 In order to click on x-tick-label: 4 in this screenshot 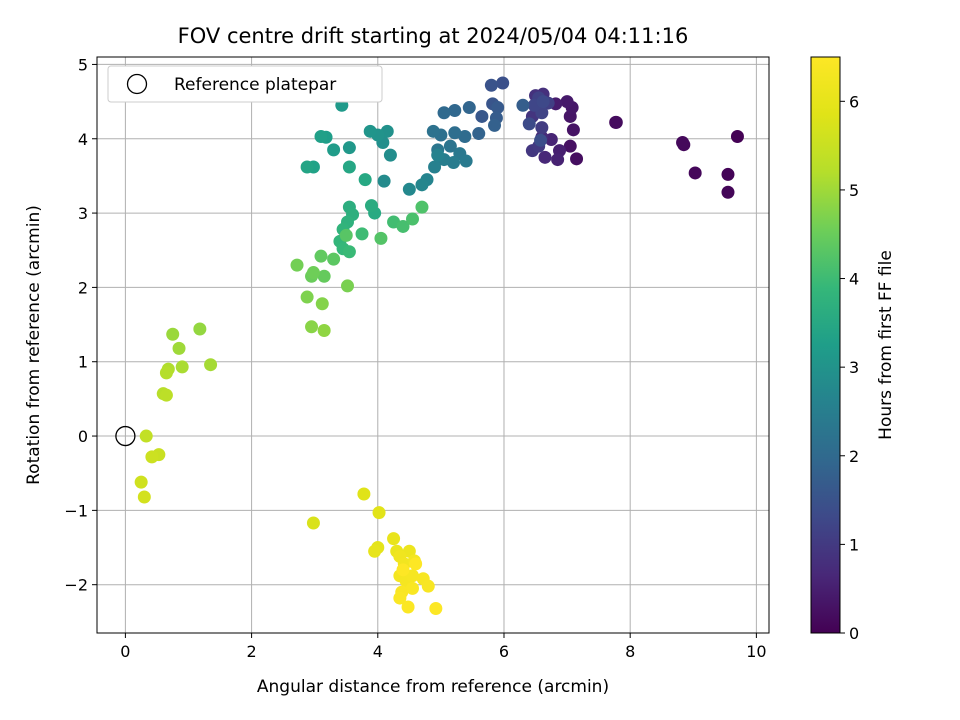, I will do `click(378, 651)`.